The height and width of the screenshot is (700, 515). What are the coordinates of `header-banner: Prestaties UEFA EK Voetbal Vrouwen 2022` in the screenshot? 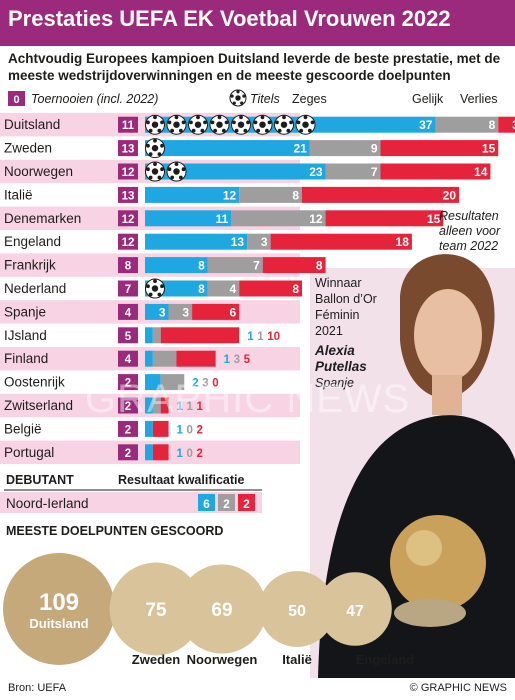 It's located at (257, 23).